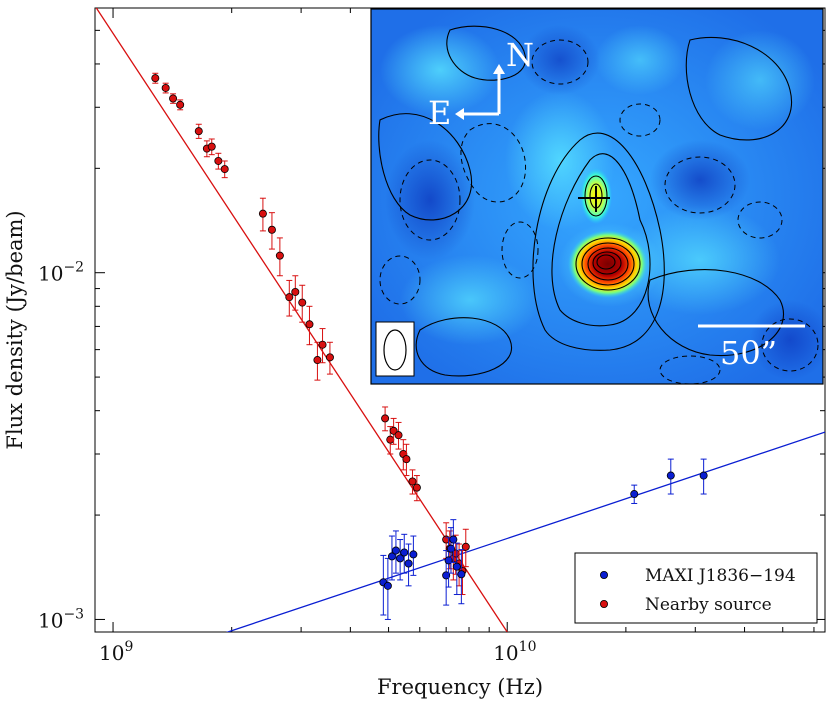 The width and height of the screenshot is (831, 704). I want to click on x-axis-label: Frequency (Hz), so click(460, 687).